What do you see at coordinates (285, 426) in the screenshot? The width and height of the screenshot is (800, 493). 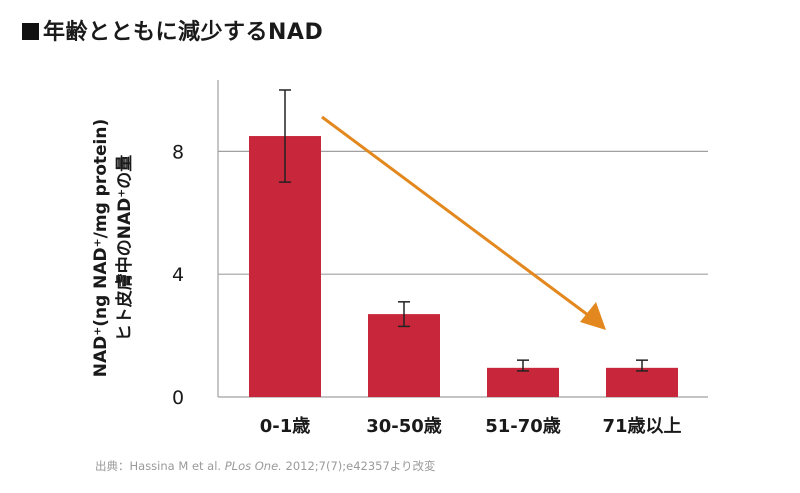 I see `x-tick-label: 0-1歳` at bounding box center [285, 426].